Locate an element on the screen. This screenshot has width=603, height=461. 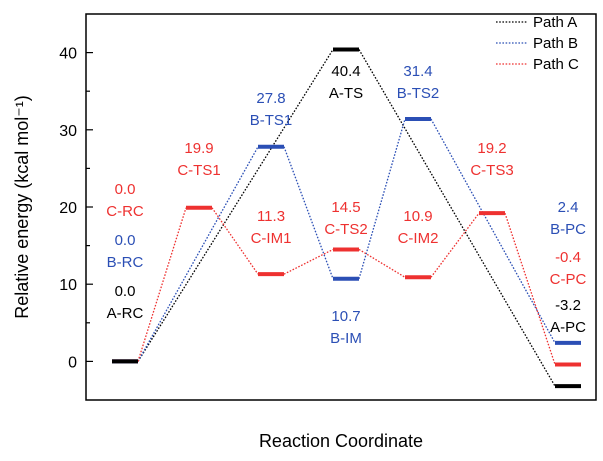
value-label-c-im1: 11.3 is located at coordinates (271, 216).